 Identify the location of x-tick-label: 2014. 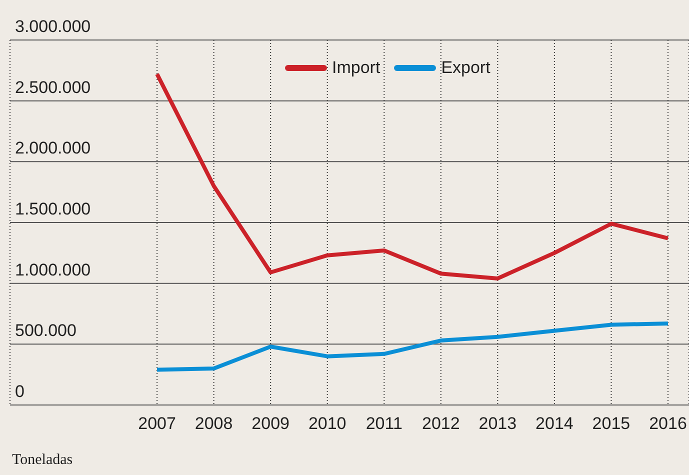
(555, 424).